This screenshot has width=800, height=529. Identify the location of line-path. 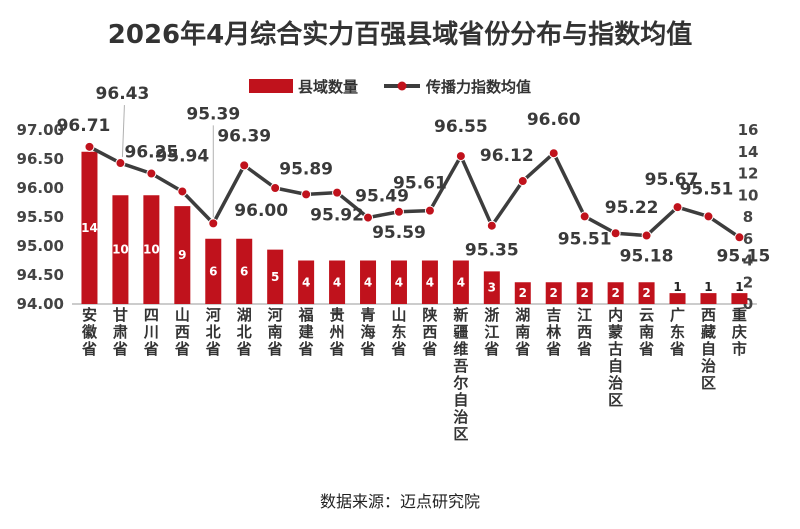
(414, 192).